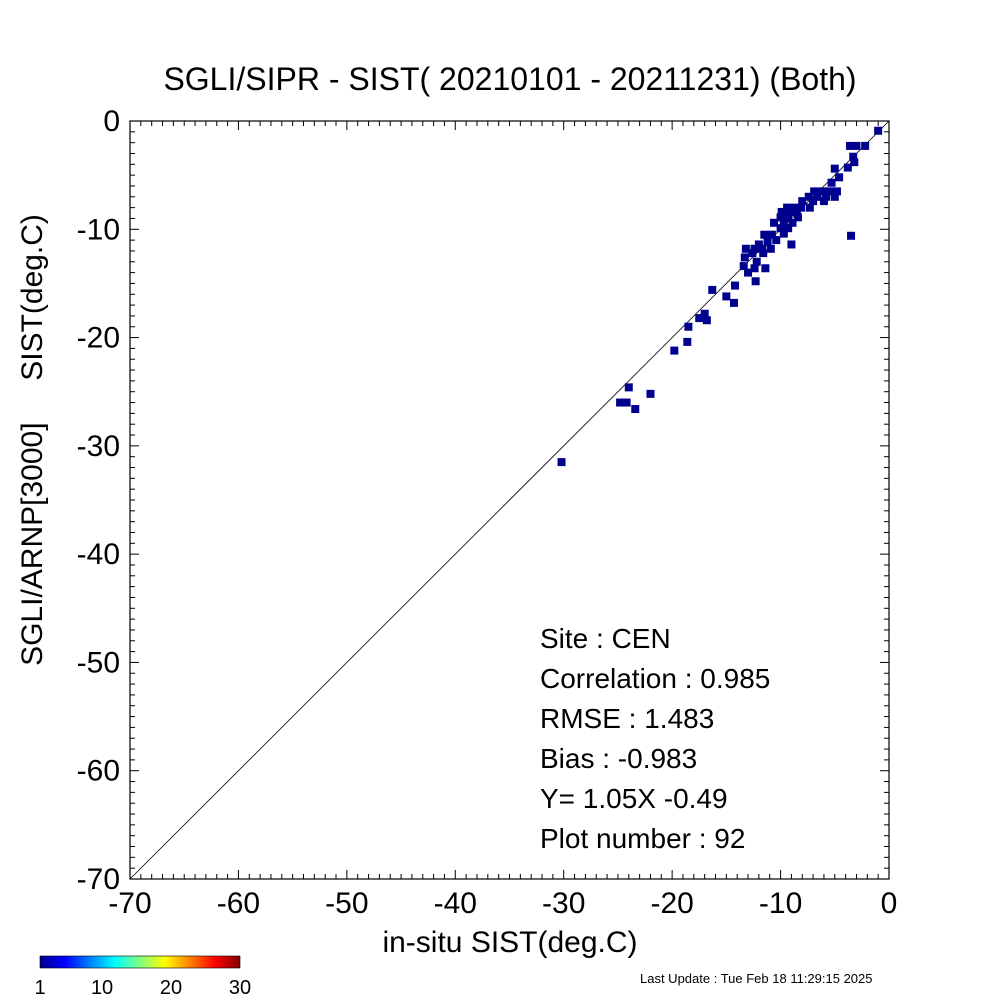 The height and width of the screenshot is (1000, 1000). I want to click on y-tick-label: -20, so click(98, 338).